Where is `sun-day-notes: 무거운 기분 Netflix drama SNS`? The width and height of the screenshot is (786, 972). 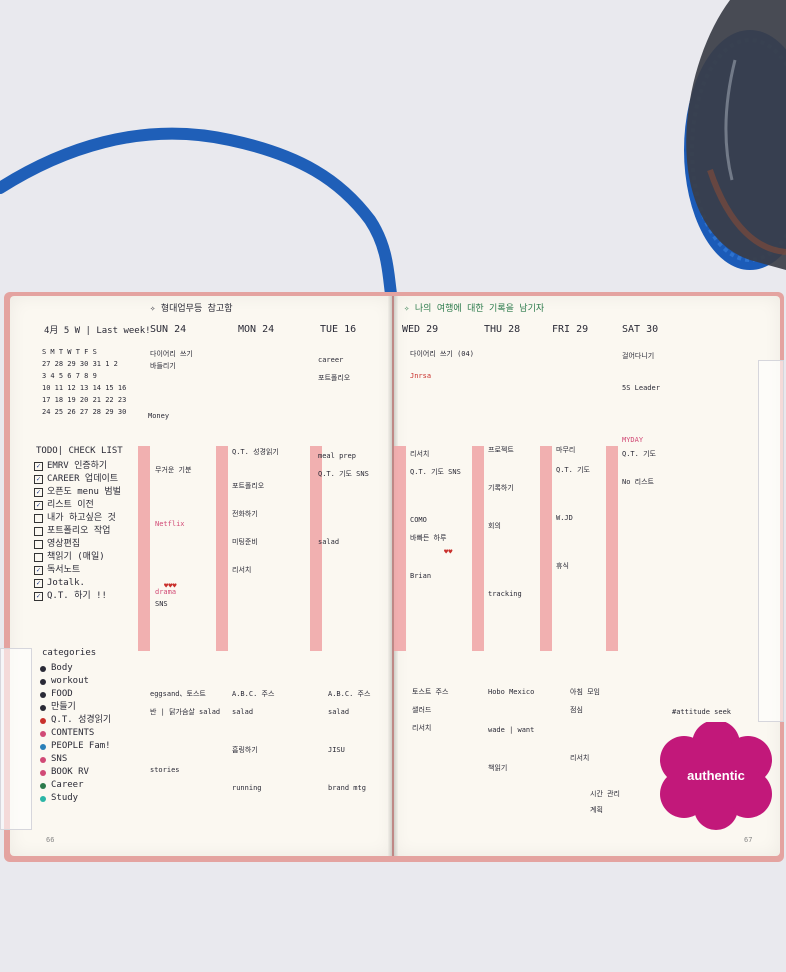
sun-day-notes: 무거운 기분 Netflix drama SNS is located at coordinates (173, 537).